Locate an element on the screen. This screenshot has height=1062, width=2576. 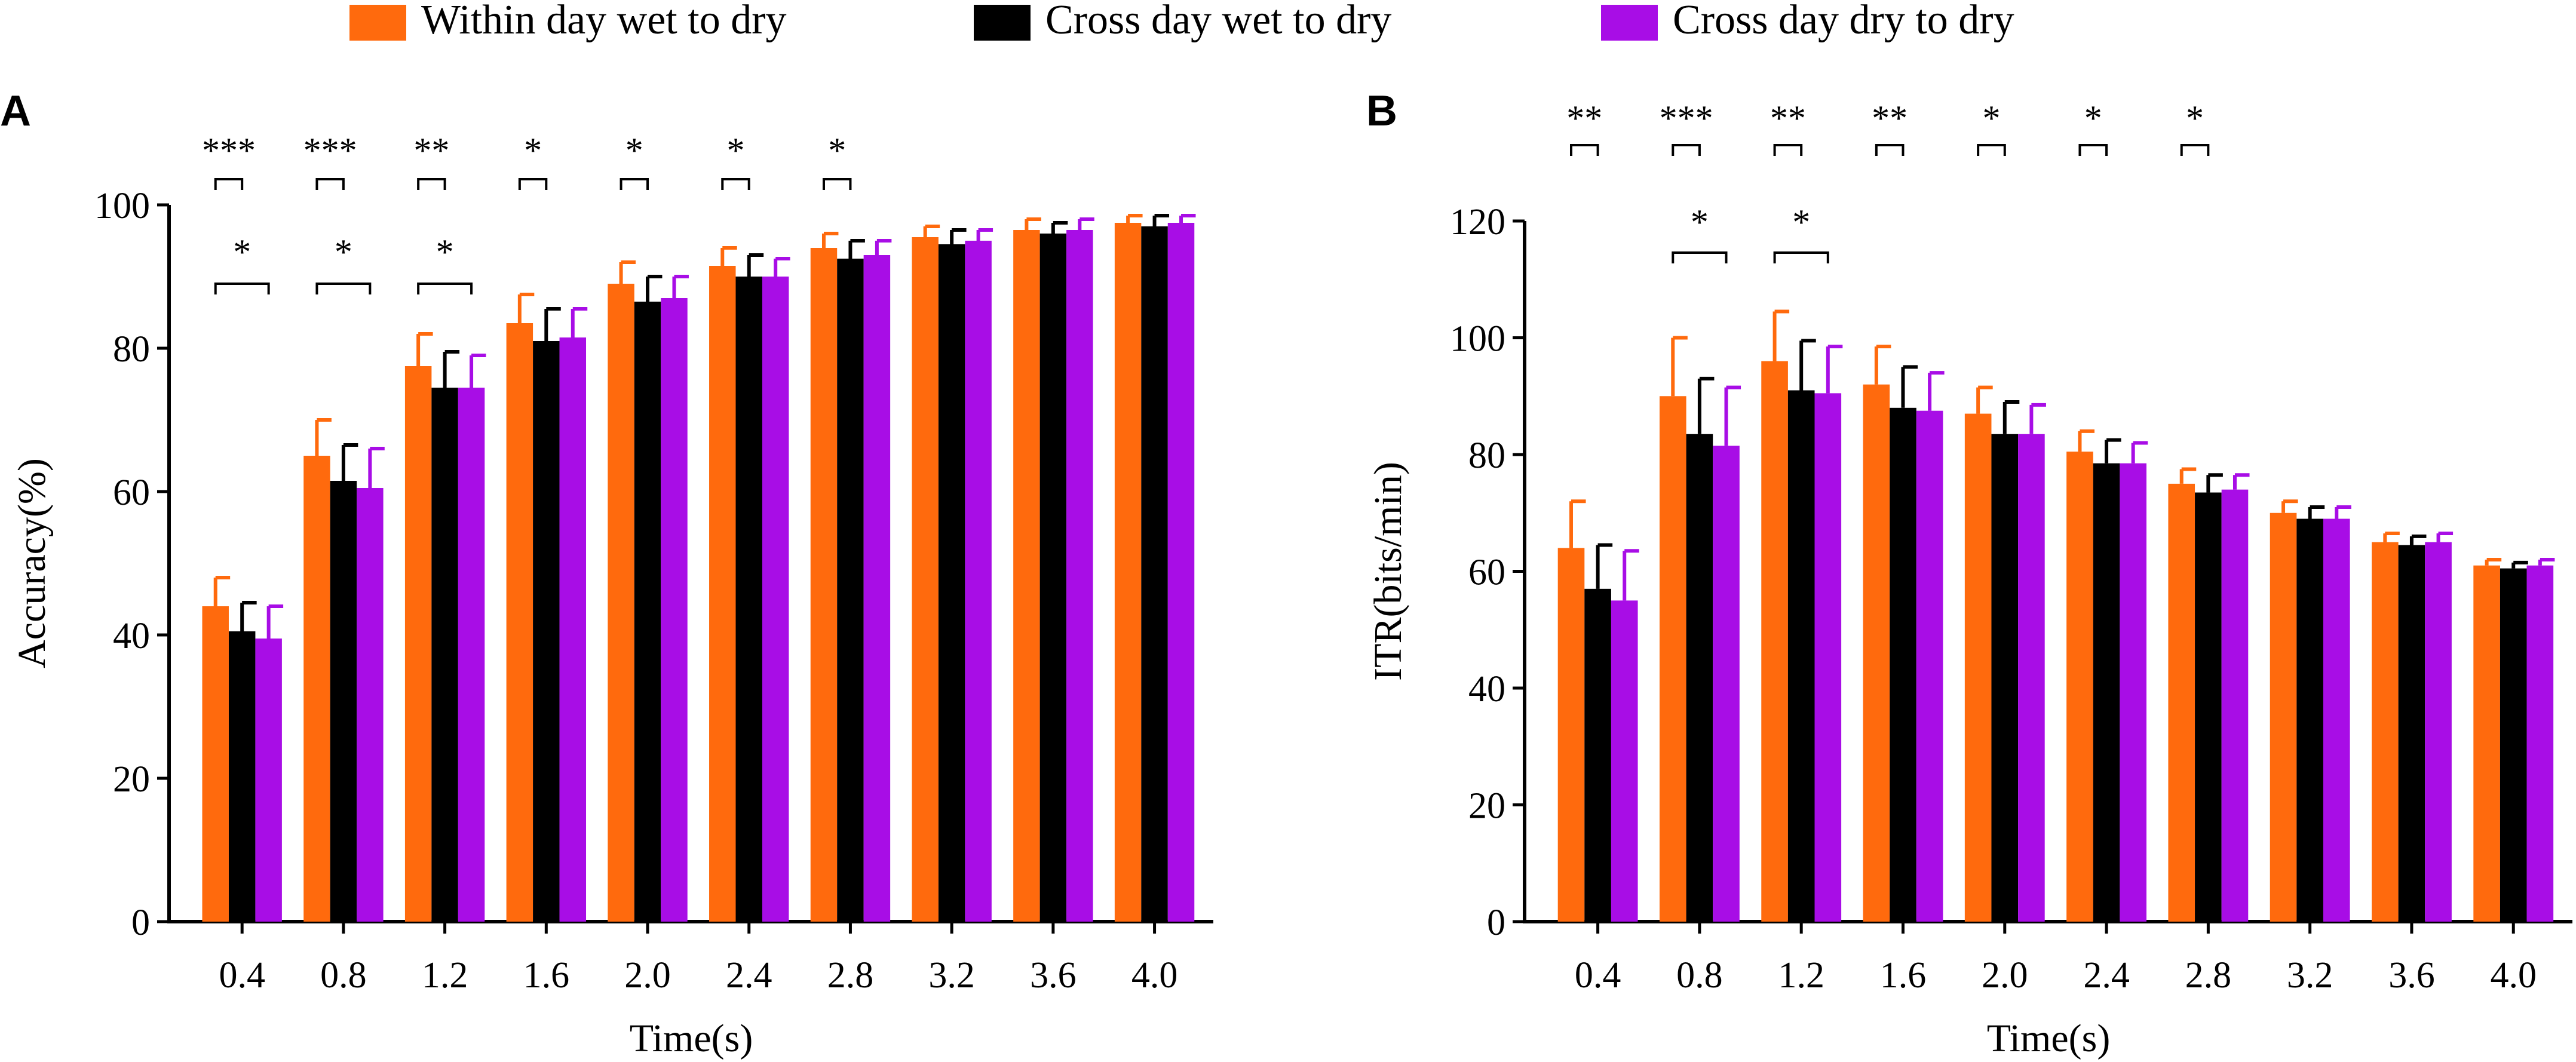
y-tick-label: 40 is located at coordinates (131, 636).